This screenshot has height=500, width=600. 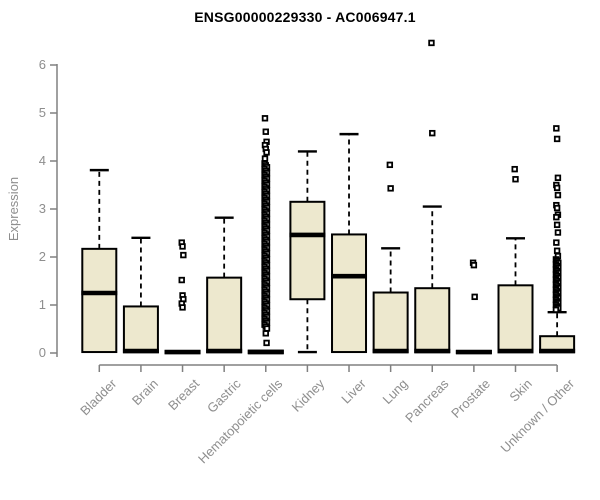 What do you see at coordinates (515, 319) in the screenshot?
I see `box-skin` at bounding box center [515, 319].